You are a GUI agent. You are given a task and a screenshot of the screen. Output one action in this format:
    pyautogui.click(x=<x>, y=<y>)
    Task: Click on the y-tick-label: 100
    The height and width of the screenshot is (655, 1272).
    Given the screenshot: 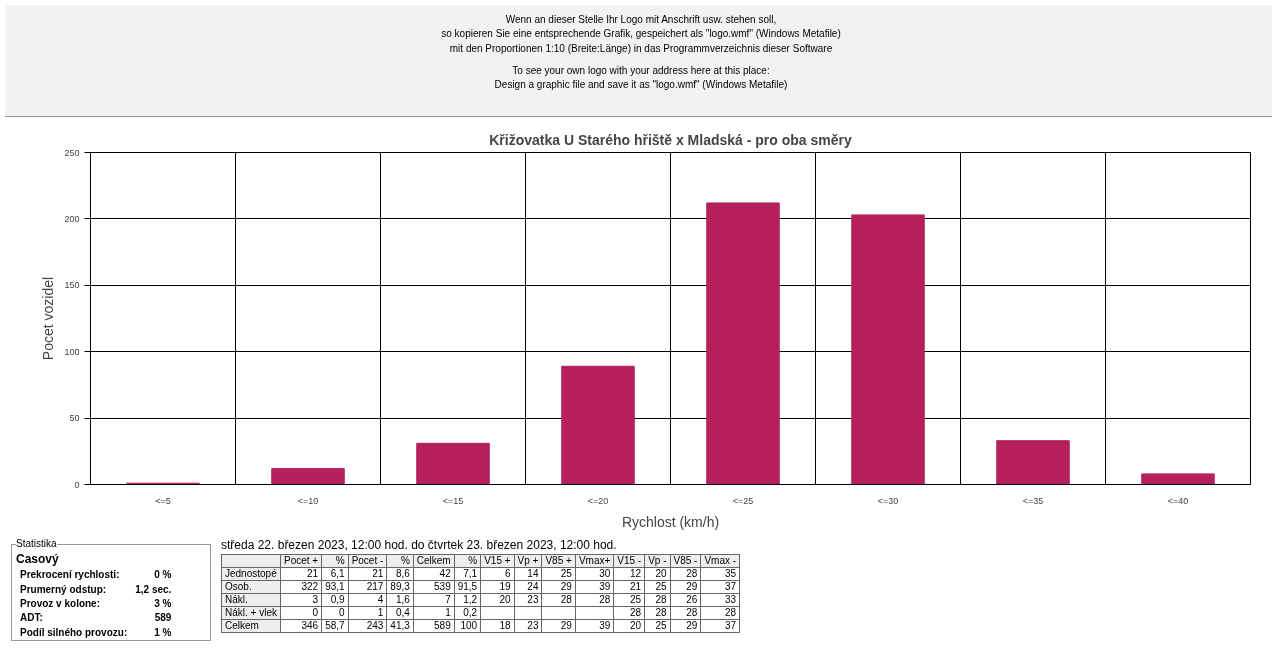 What is the action you would take?
    pyautogui.click(x=72, y=351)
    